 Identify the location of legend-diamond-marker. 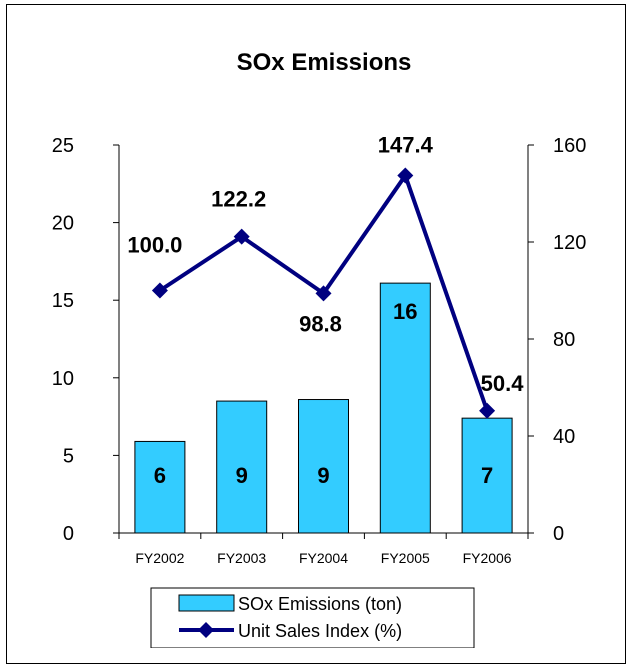
(206, 630).